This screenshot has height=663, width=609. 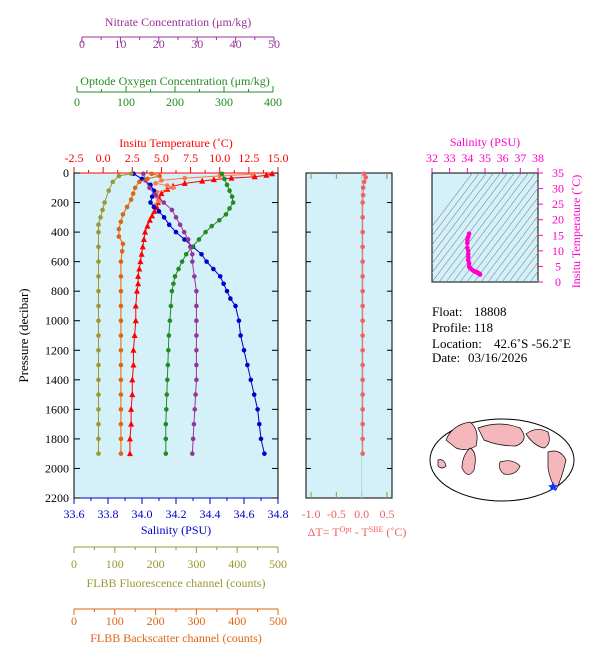 I want to click on backscatter-tick-label: 100, so click(x=115, y=621).